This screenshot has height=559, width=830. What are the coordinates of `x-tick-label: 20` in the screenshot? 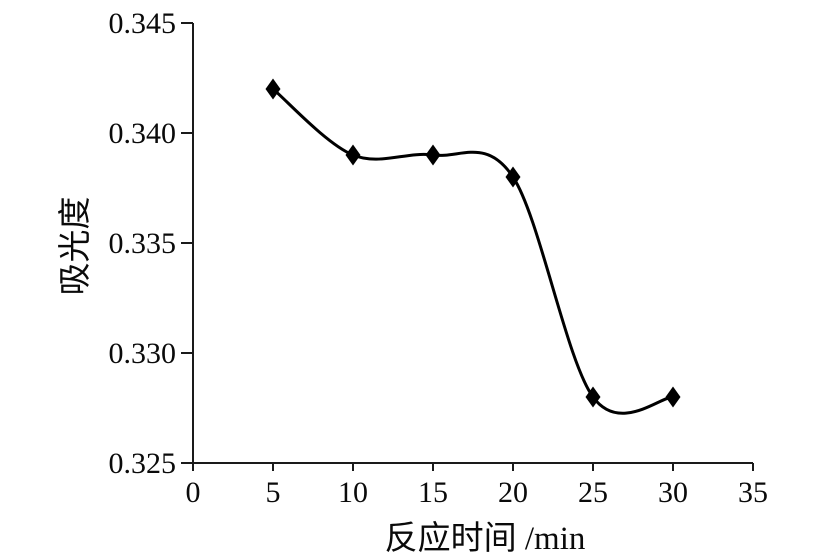 It's located at (513, 492).